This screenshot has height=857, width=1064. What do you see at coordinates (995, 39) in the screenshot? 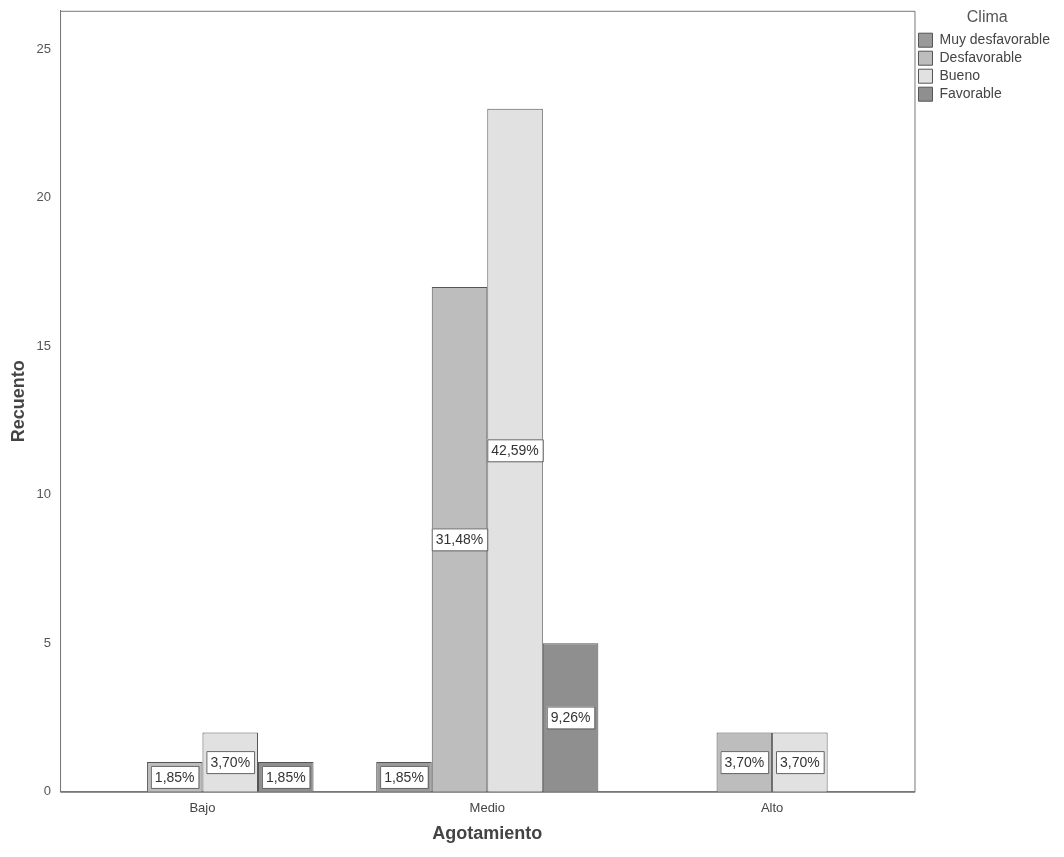
I see `legend-label: Muy desfavorable` at bounding box center [995, 39].